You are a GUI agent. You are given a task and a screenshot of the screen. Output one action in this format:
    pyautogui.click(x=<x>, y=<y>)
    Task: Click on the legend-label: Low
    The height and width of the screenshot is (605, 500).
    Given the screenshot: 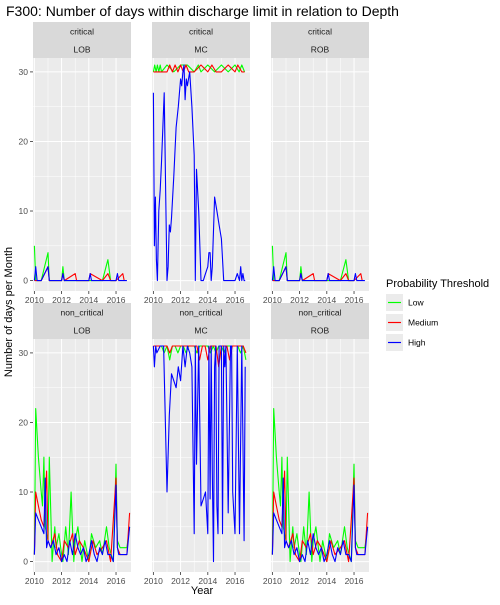 What is the action you would take?
    pyautogui.click(x=416, y=303)
    